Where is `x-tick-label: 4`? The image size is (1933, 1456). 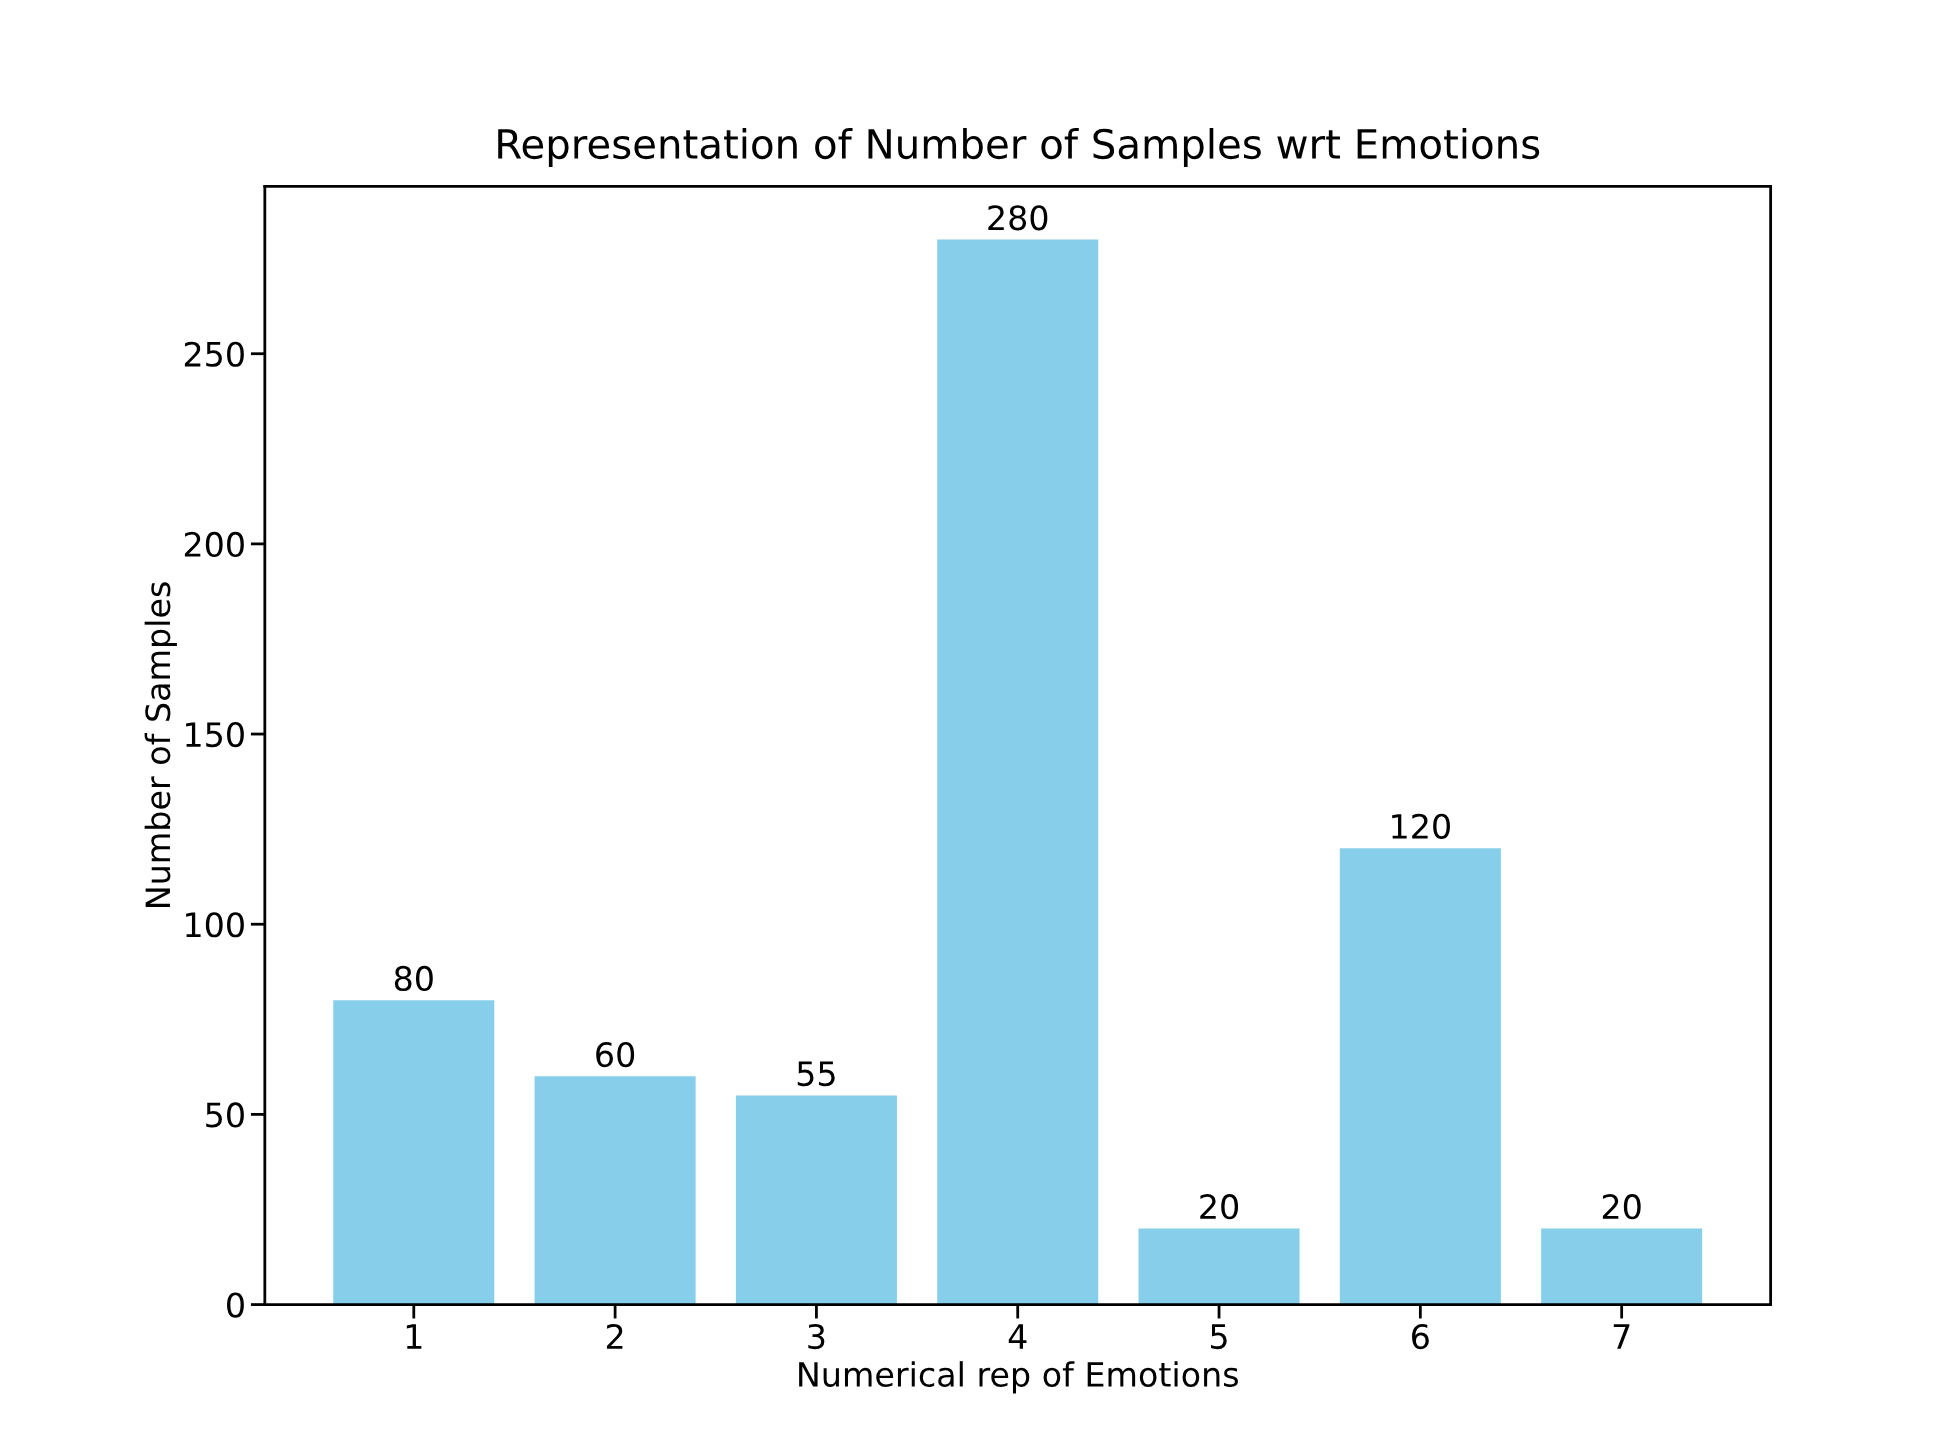 x-tick-label: 4 is located at coordinates (1017, 1336).